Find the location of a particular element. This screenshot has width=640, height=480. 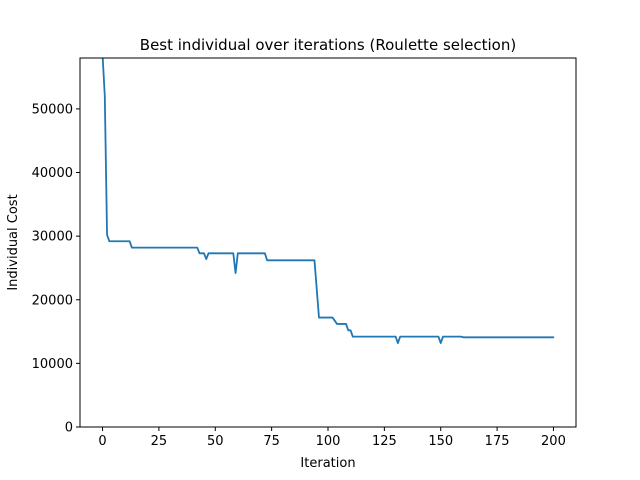

y-tick-label: 50000 is located at coordinates (52, 109).